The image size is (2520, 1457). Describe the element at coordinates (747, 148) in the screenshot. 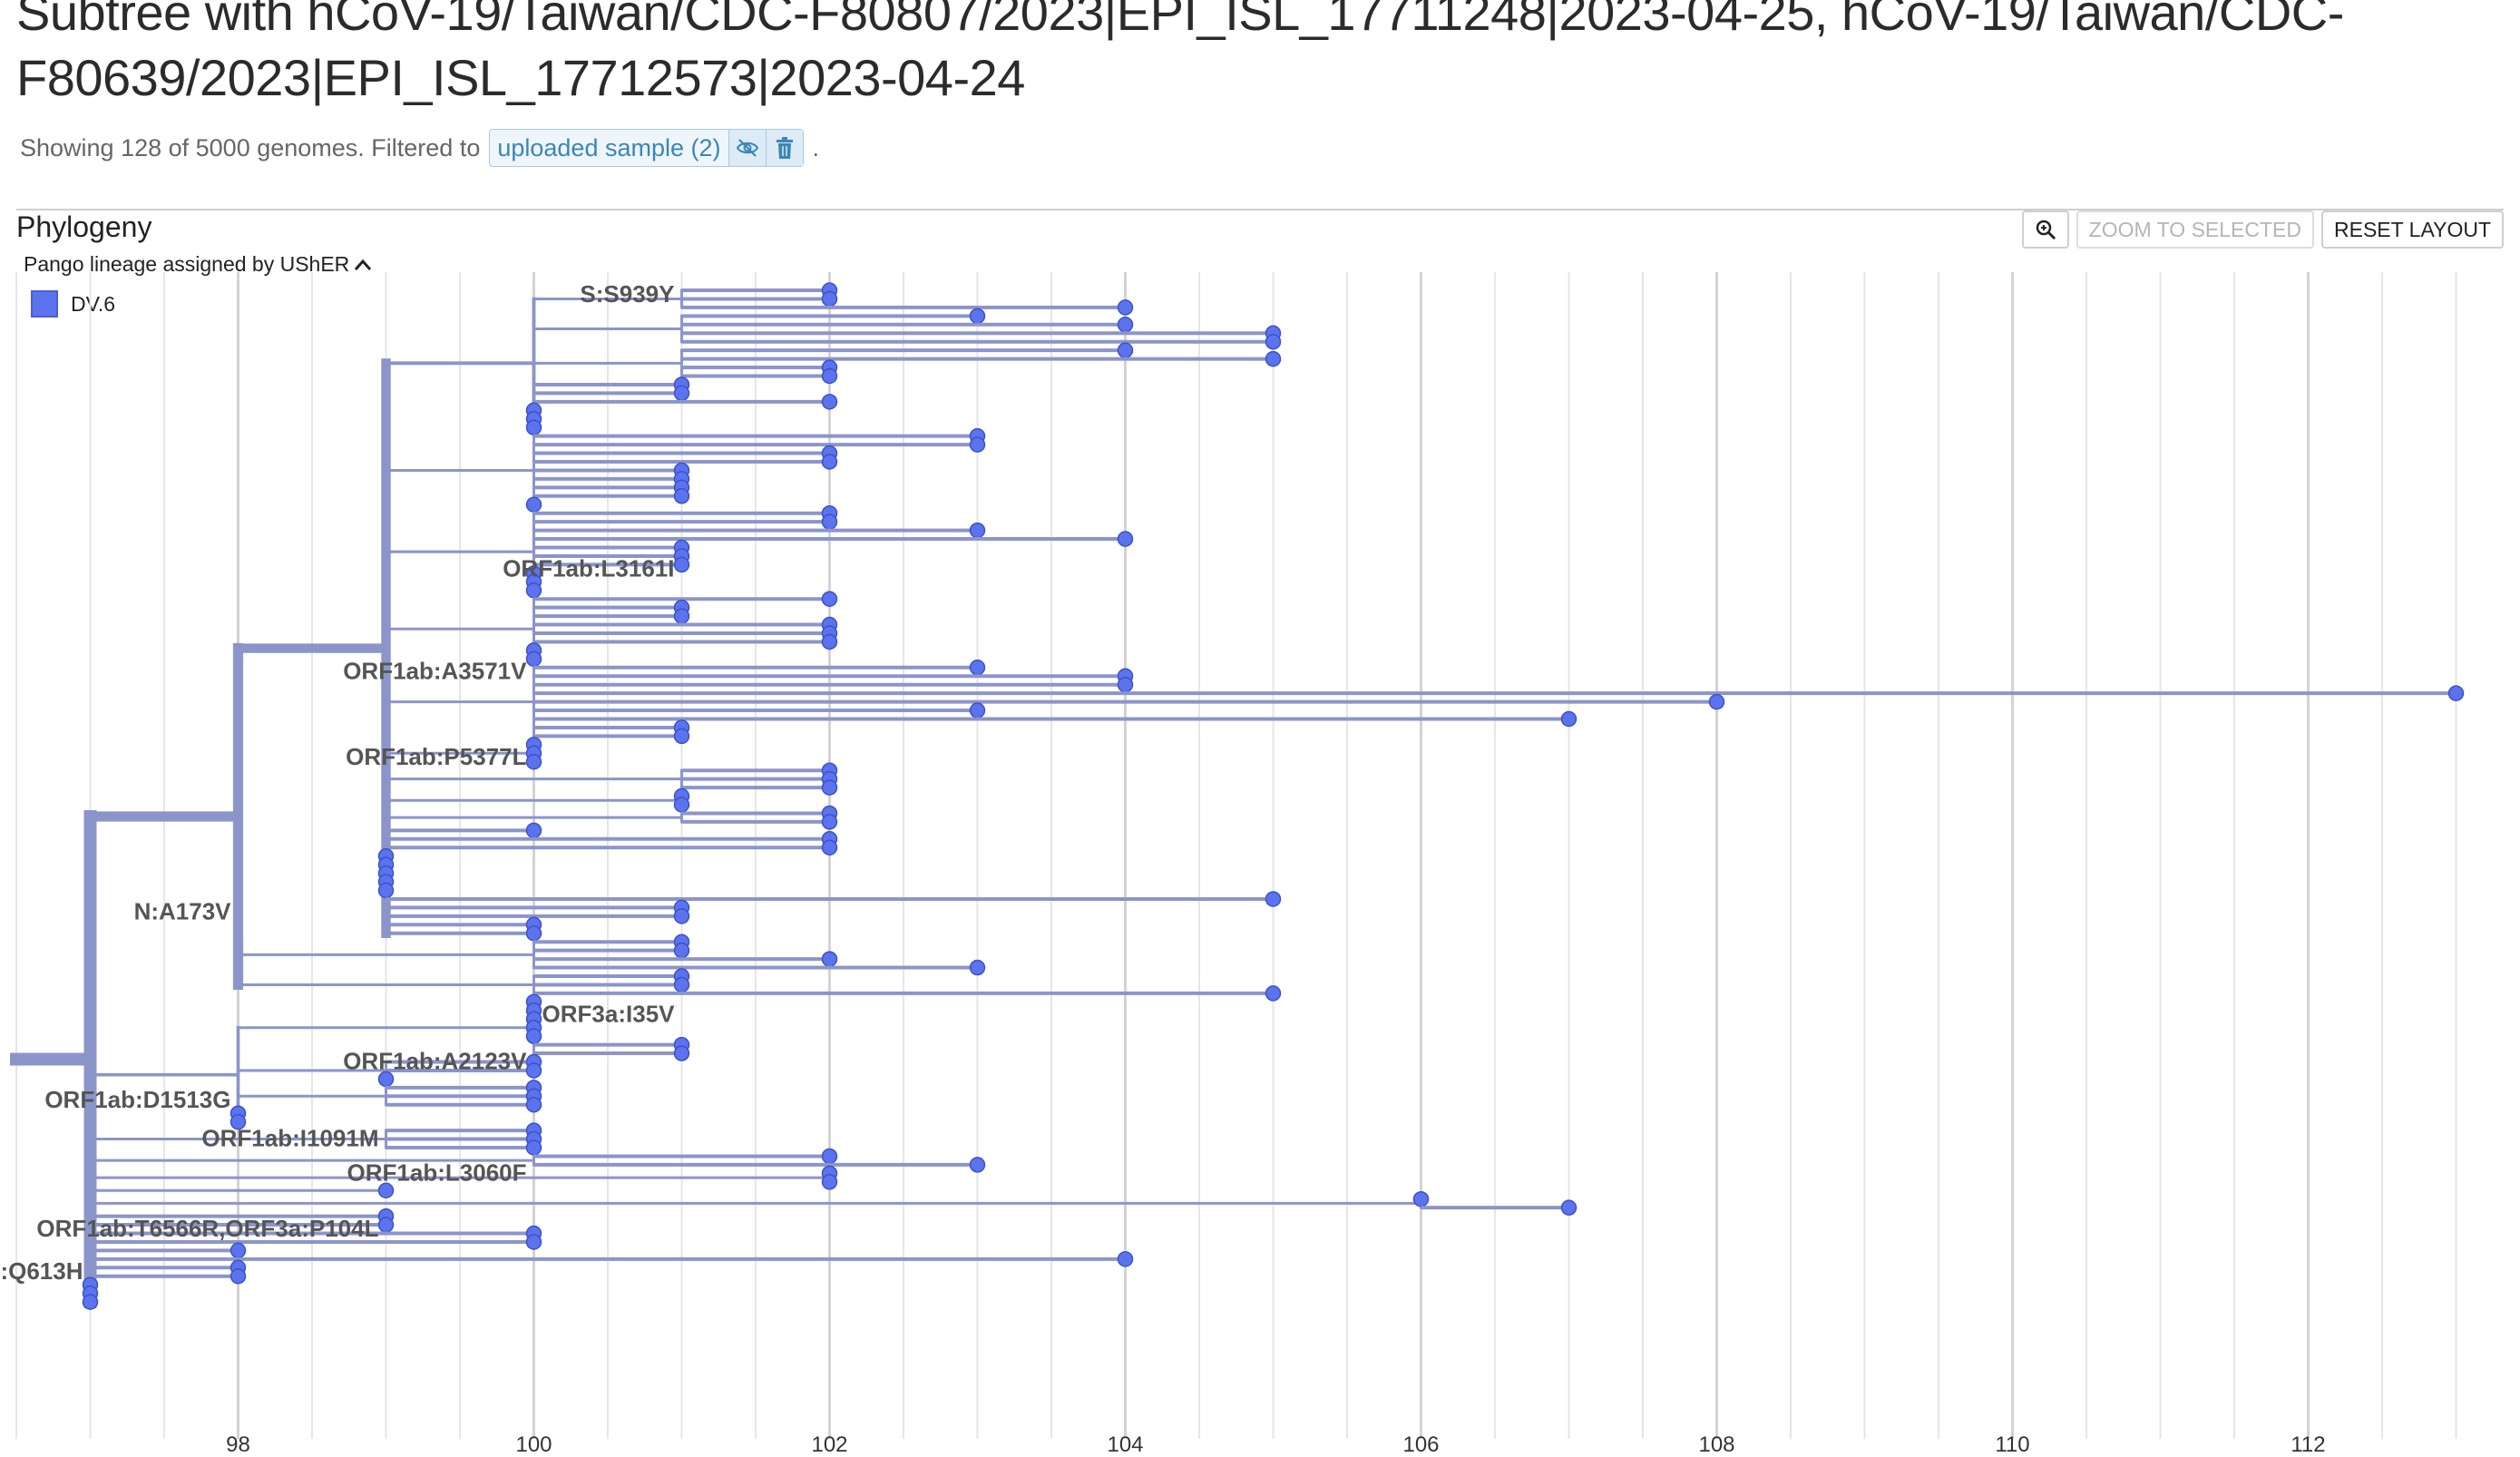

I see `eye-slash-icon` at that location.